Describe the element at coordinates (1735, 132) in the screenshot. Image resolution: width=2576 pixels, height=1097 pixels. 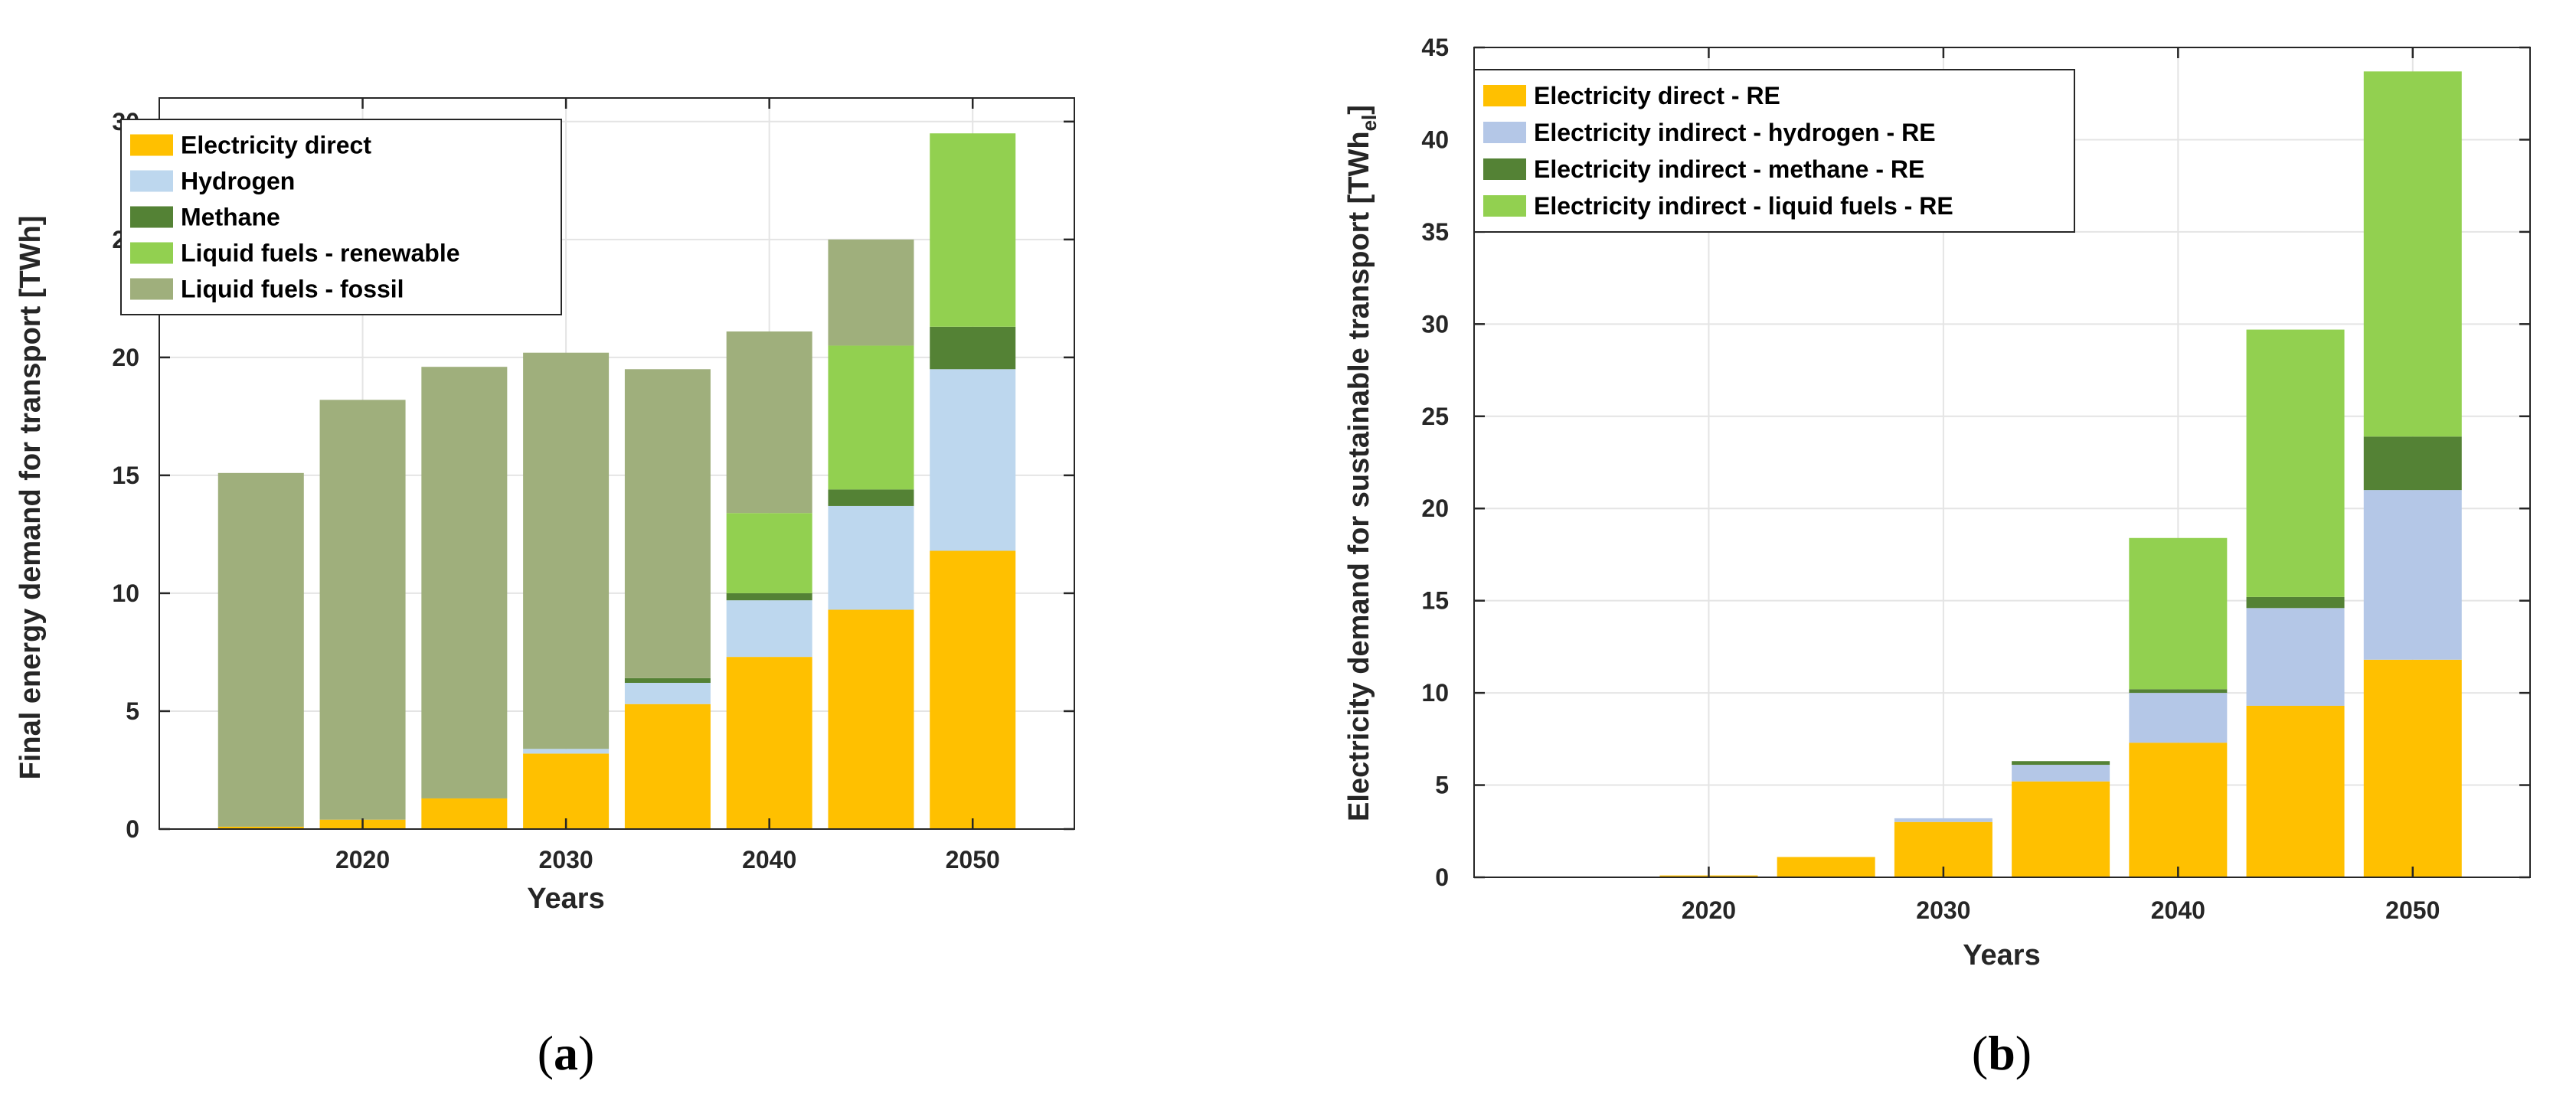
I see `panel-b-legend-label-2: Electricity indirect - hydrogen - RE` at that location.